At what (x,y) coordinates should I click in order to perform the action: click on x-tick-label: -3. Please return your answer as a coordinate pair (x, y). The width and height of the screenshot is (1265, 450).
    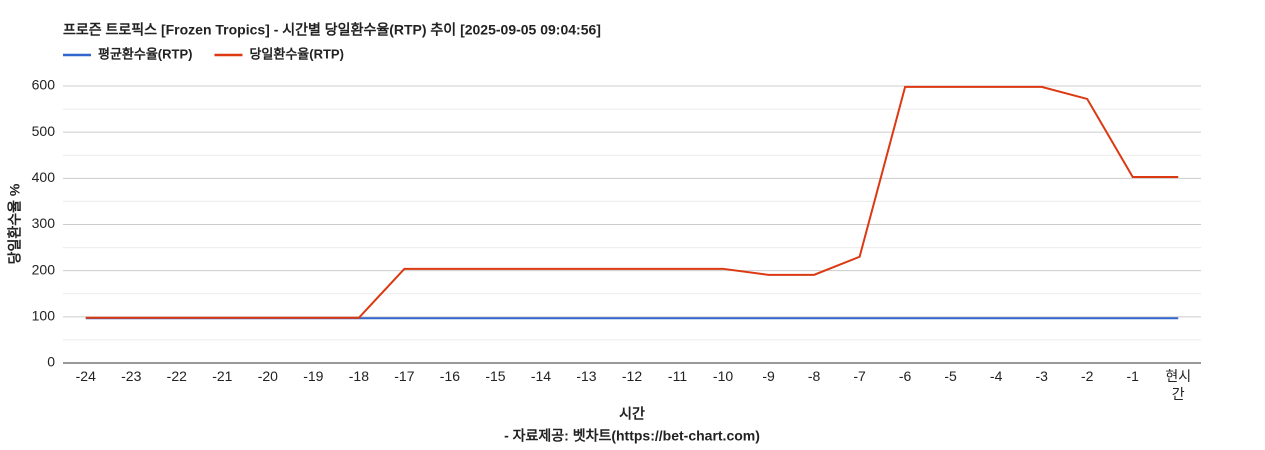
    Looking at the image, I should click on (1041, 376).